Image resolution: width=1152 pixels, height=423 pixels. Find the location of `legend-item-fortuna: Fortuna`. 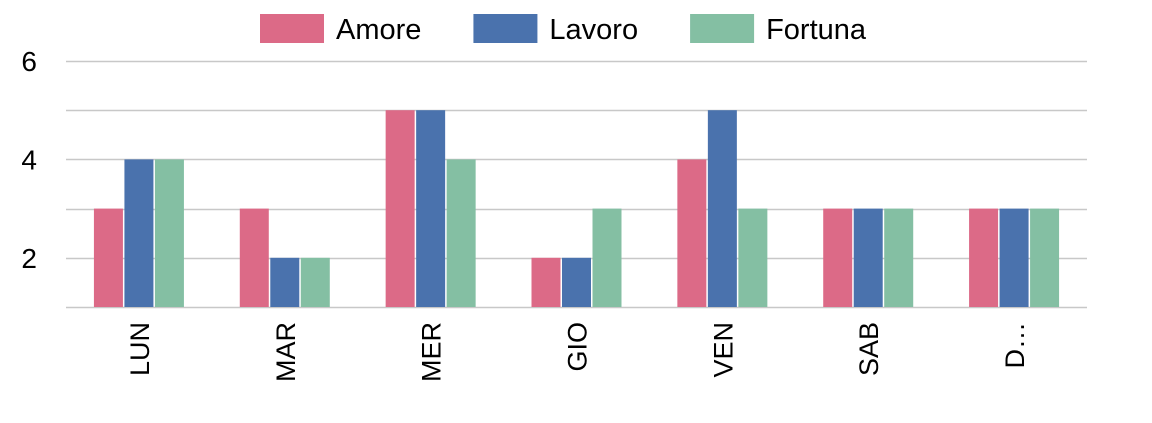

legend-item-fortuna: Fortuna is located at coordinates (778, 30).